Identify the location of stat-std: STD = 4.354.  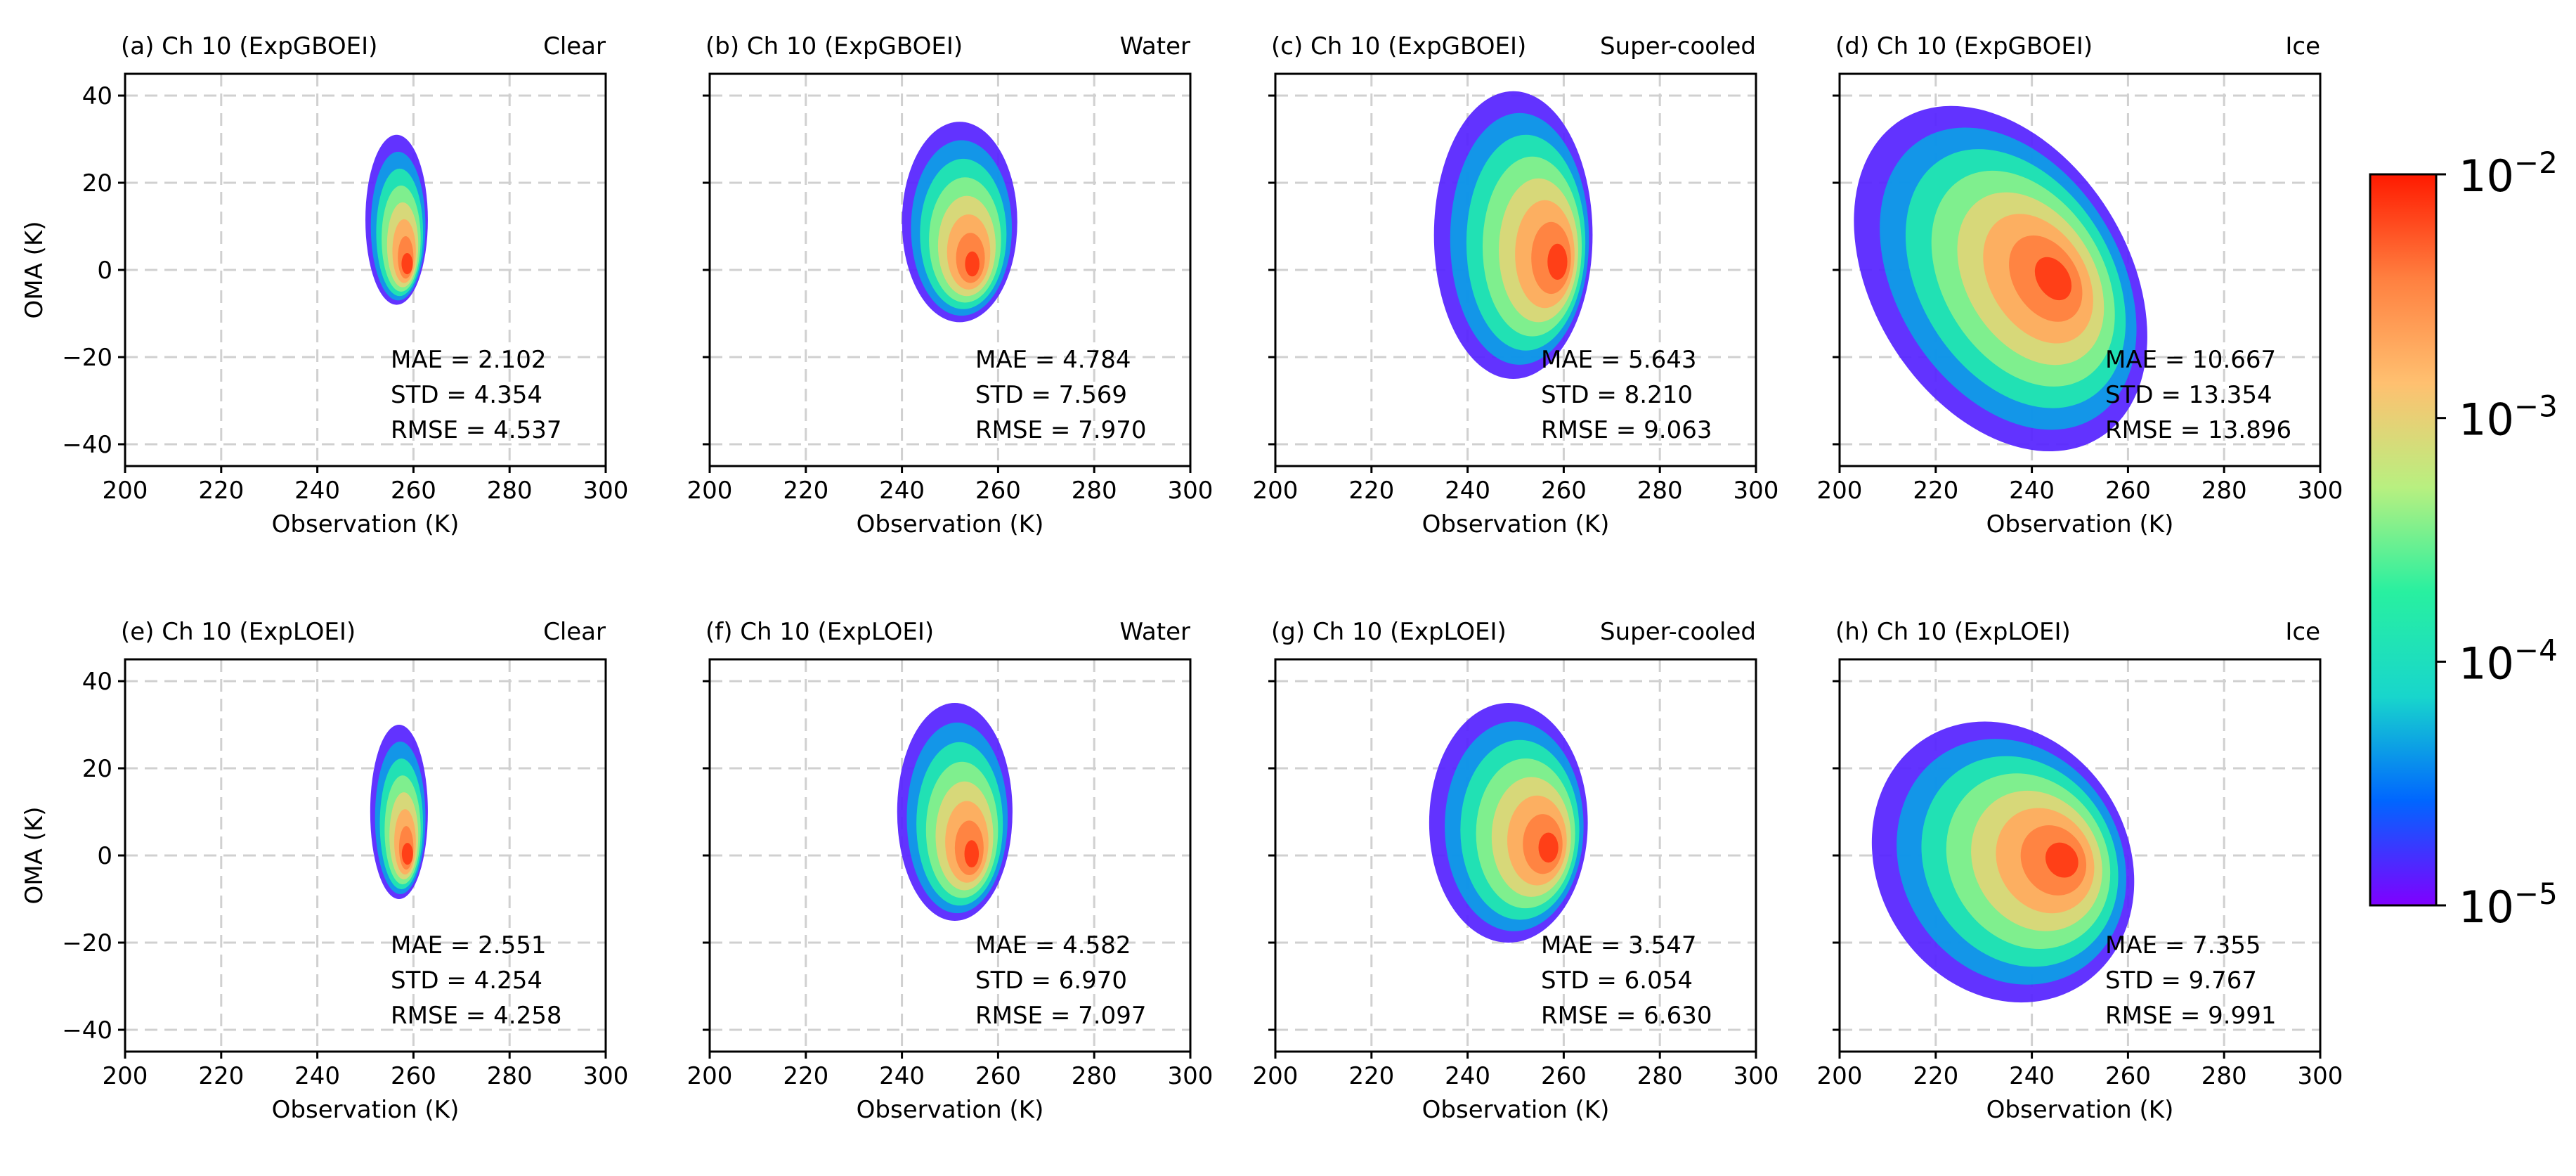
(466, 395).